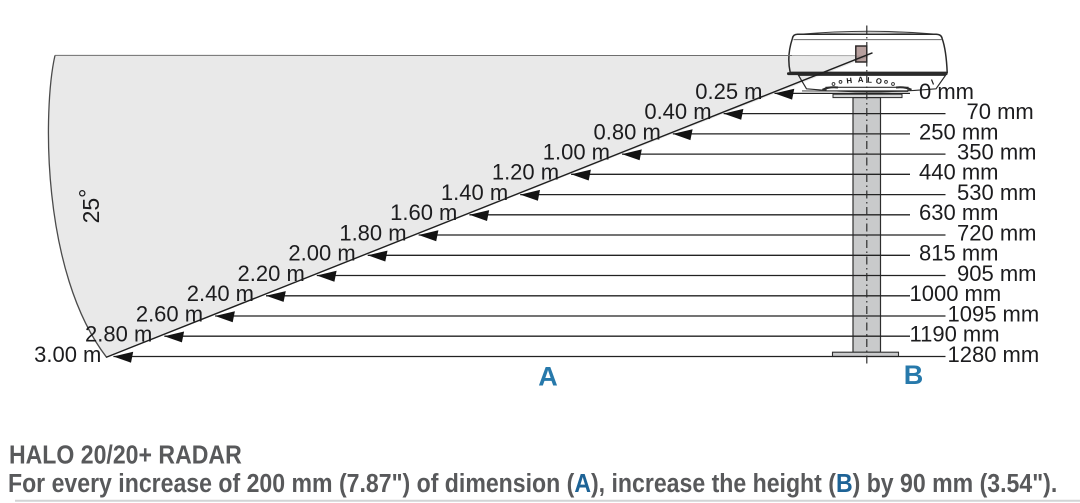 The width and height of the screenshot is (1080, 503). Describe the element at coordinates (627, 131) in the screenshot. I see `svg-text: 0.80 m` at that location.